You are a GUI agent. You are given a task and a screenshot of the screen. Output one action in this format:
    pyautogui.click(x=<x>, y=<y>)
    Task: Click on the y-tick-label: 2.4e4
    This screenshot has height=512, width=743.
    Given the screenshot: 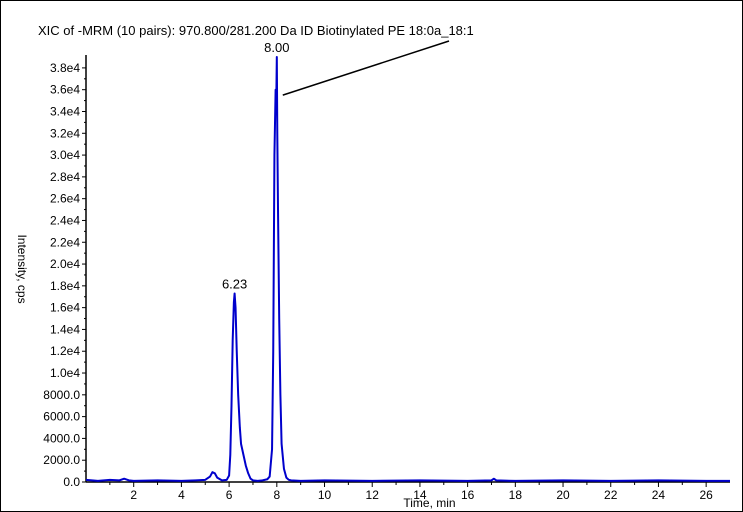 What is the action you would take?
    pyautogui.click(x=65, y=220)
    